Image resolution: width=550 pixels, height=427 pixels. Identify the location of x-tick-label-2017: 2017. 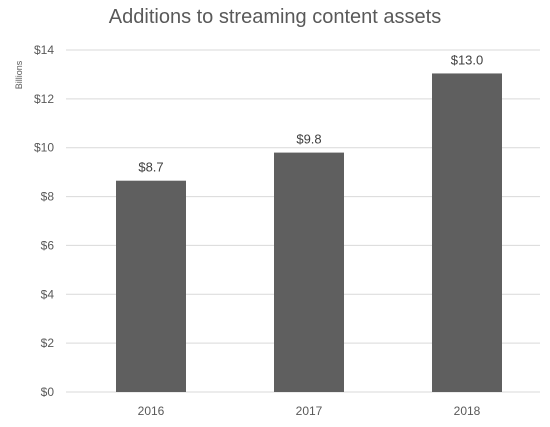
(309, 411).